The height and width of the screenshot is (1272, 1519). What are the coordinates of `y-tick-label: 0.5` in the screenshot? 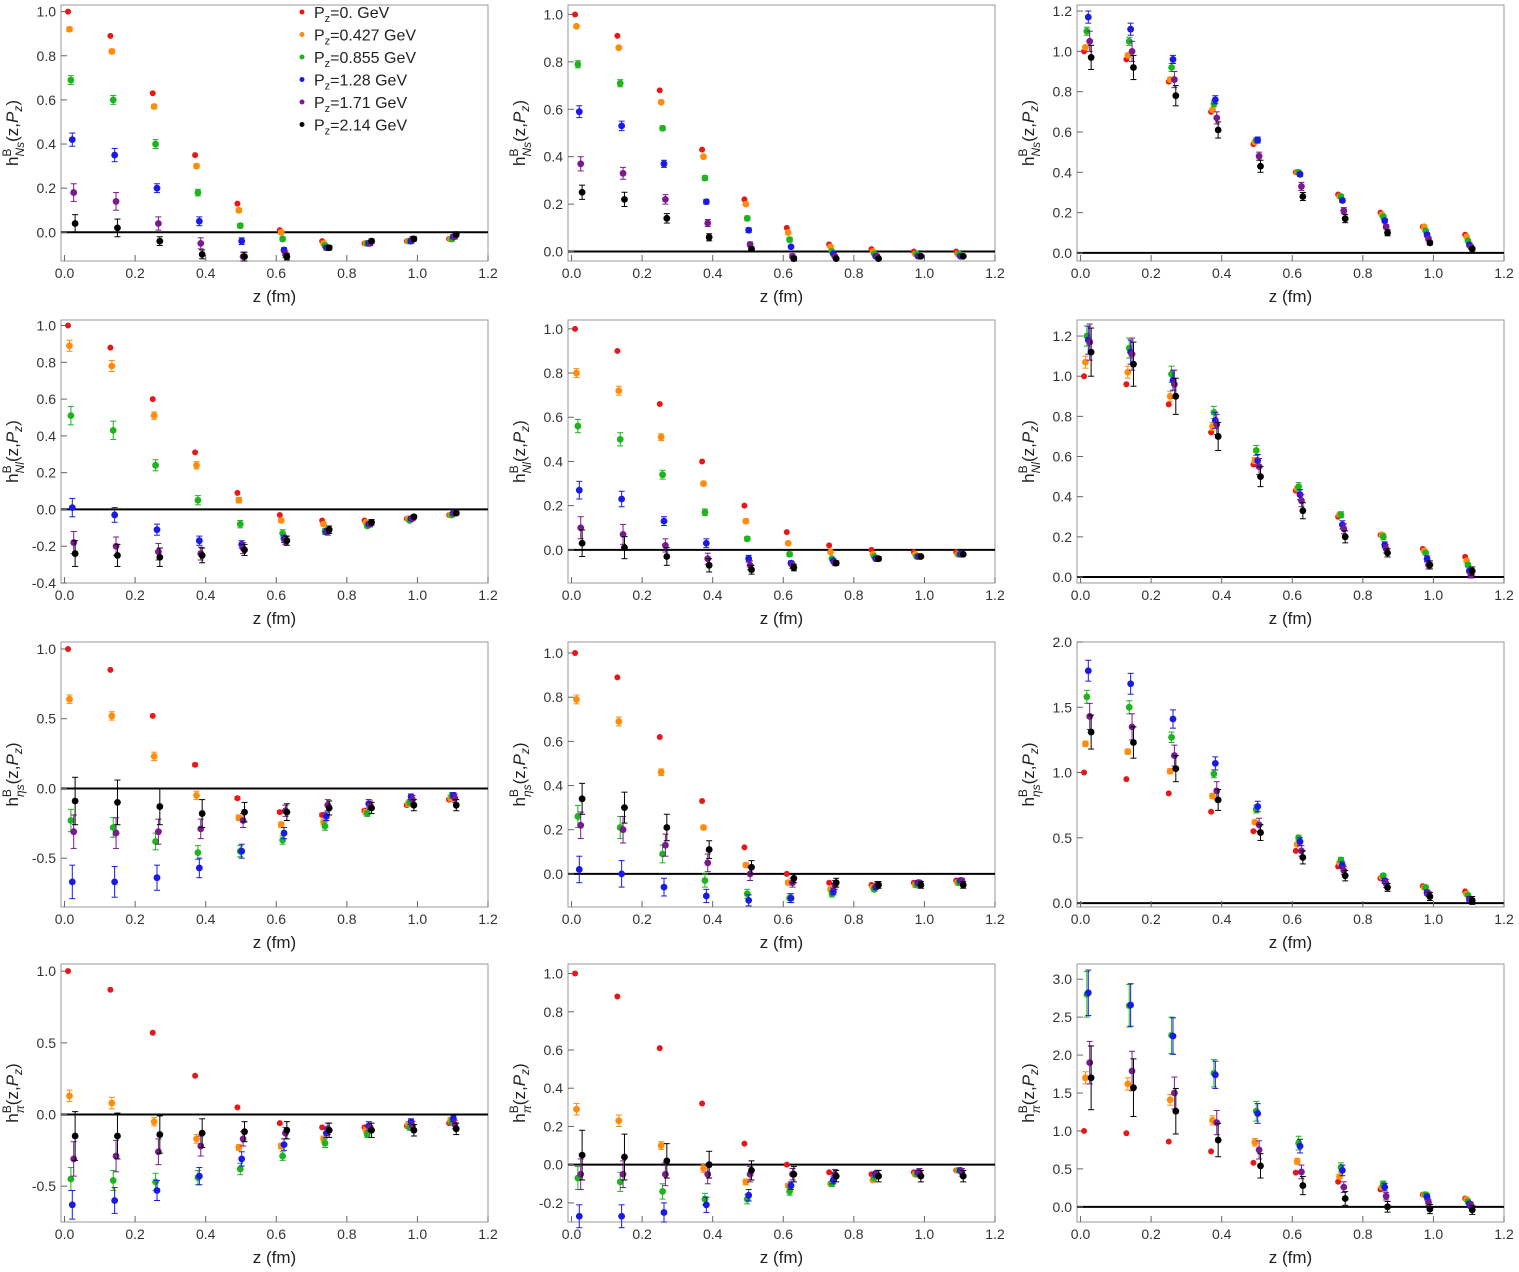 It's located at (1063, 838).